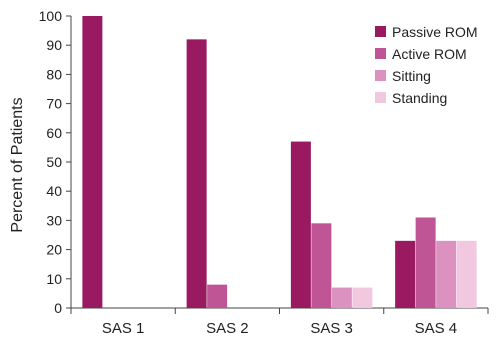  Describe the element at coordinates (279, 322) in the screenshot. I see `x-axis: SAS 1 SAS 2 SAS 3 SAS 4` at that location.